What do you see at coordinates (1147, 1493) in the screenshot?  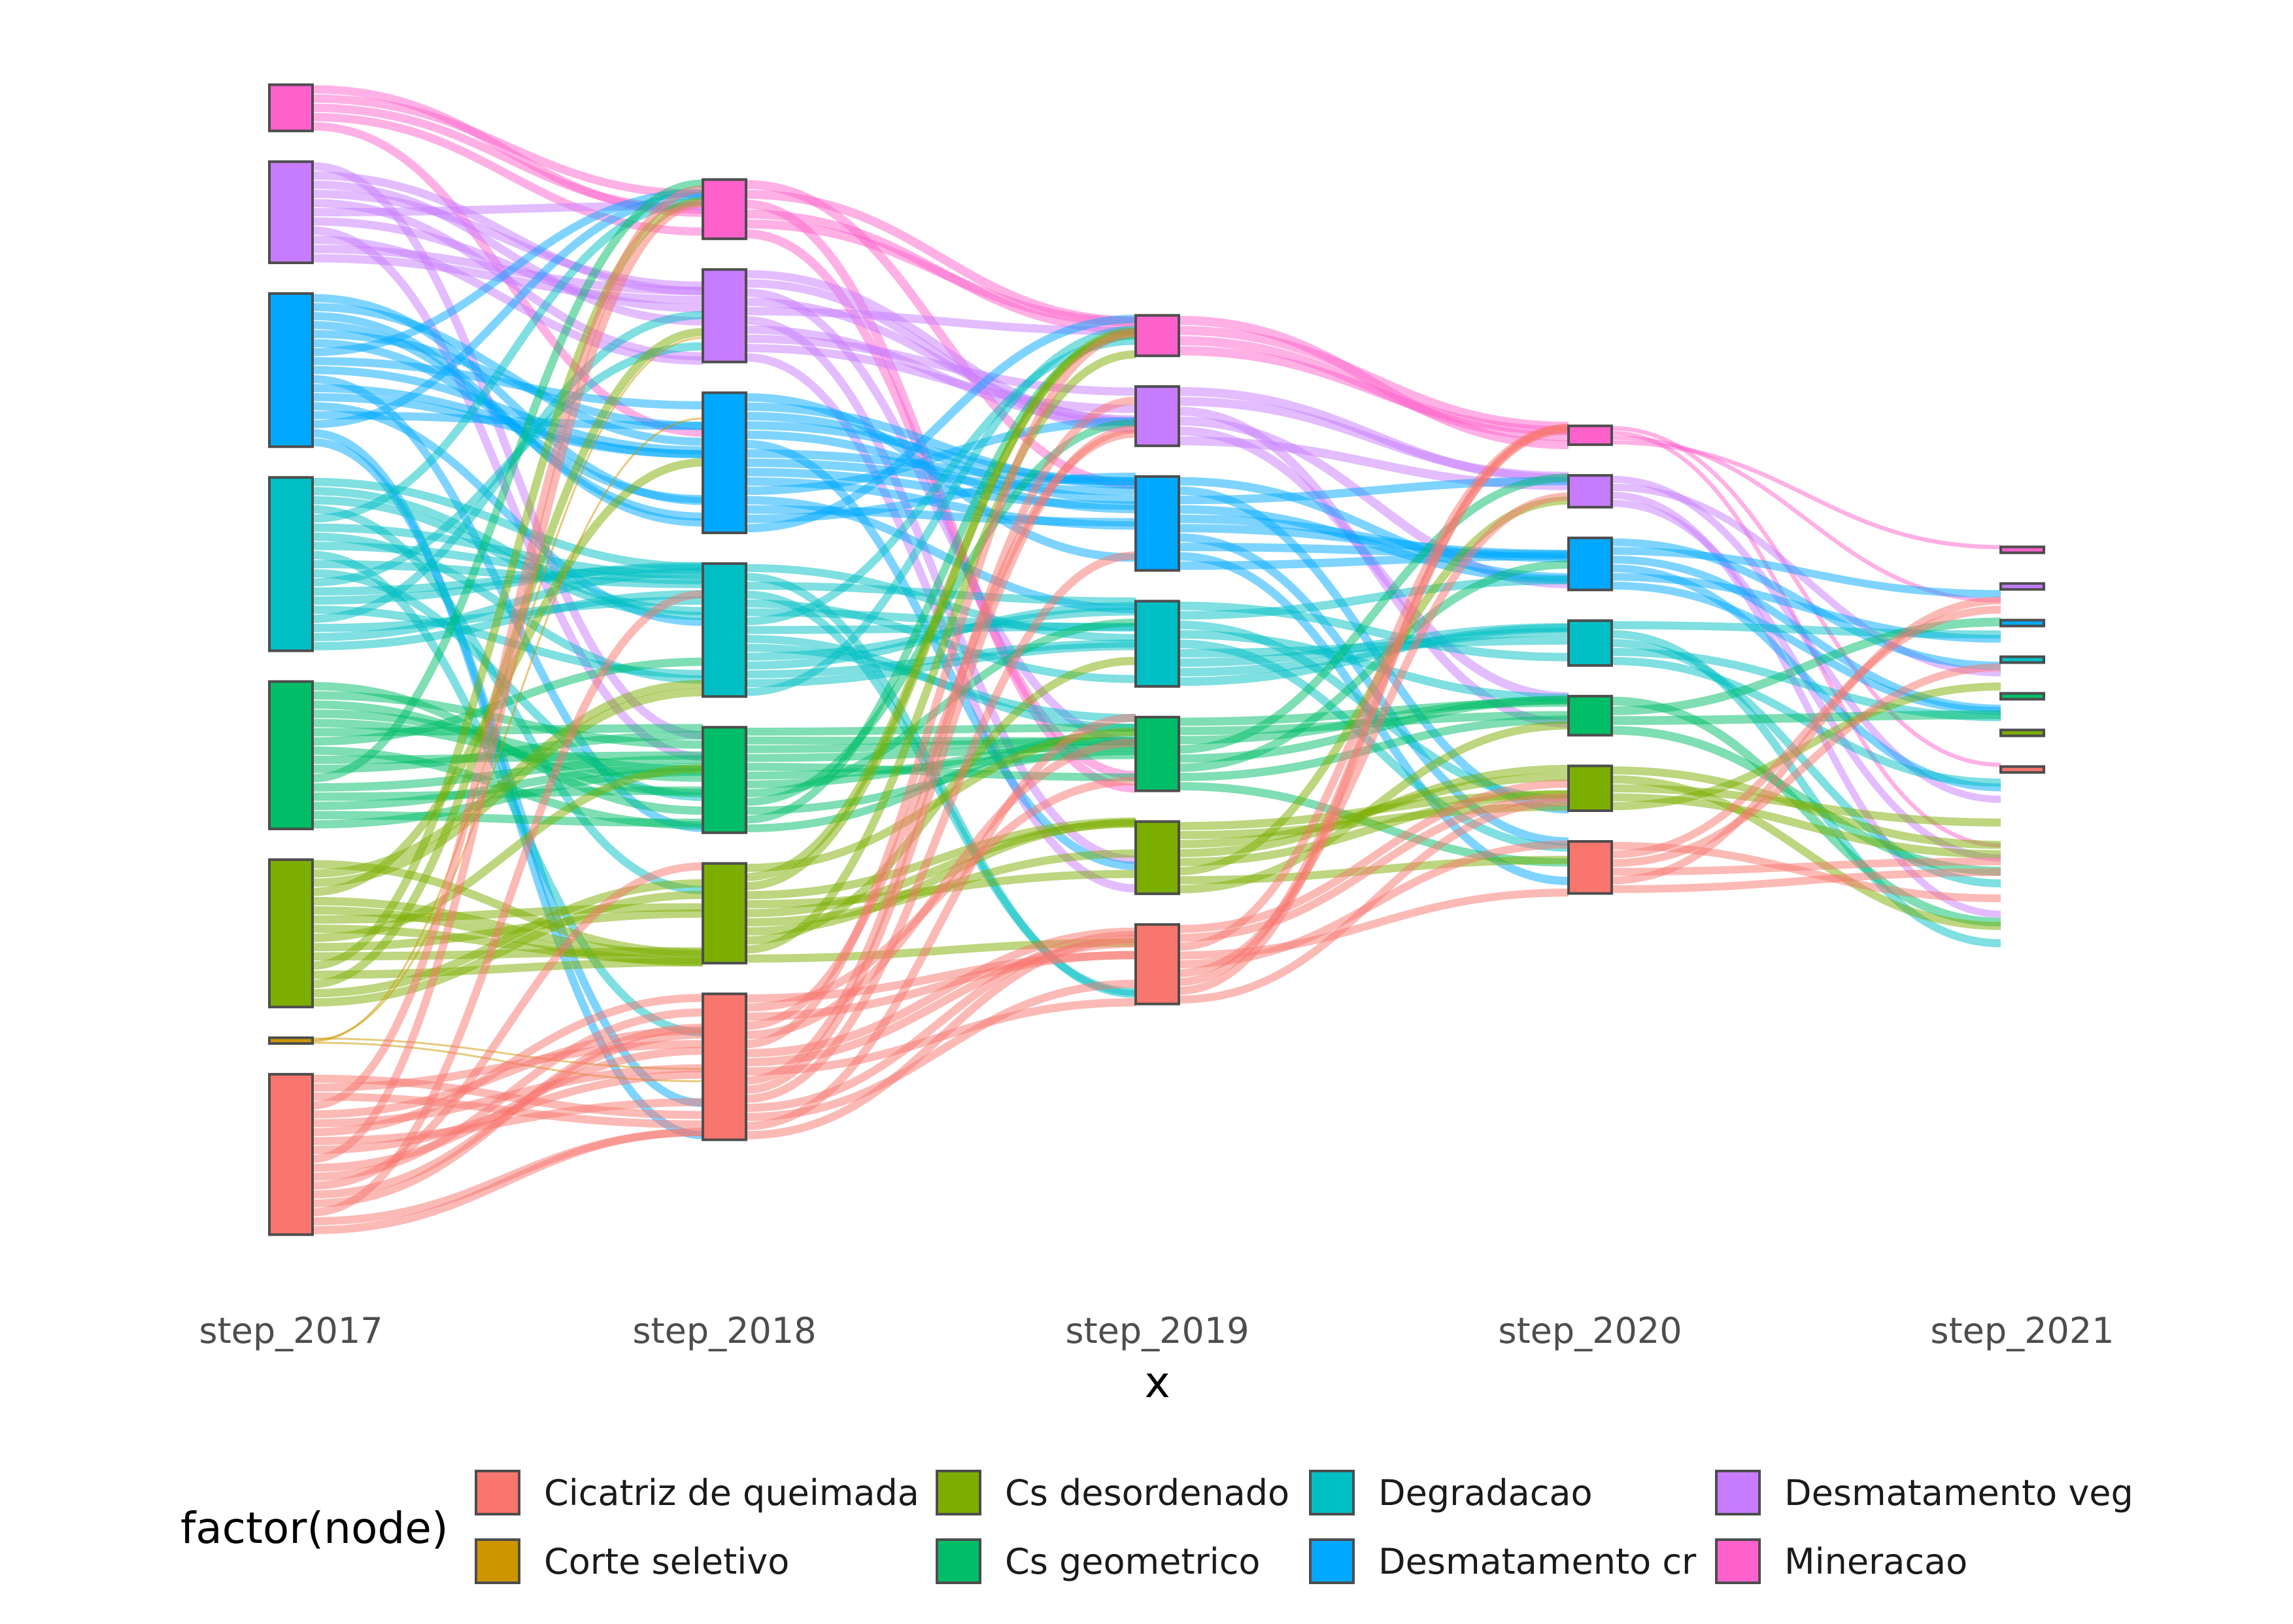 I see `legend-label: Cs desordenado` at bounding box center [1147, 1493].